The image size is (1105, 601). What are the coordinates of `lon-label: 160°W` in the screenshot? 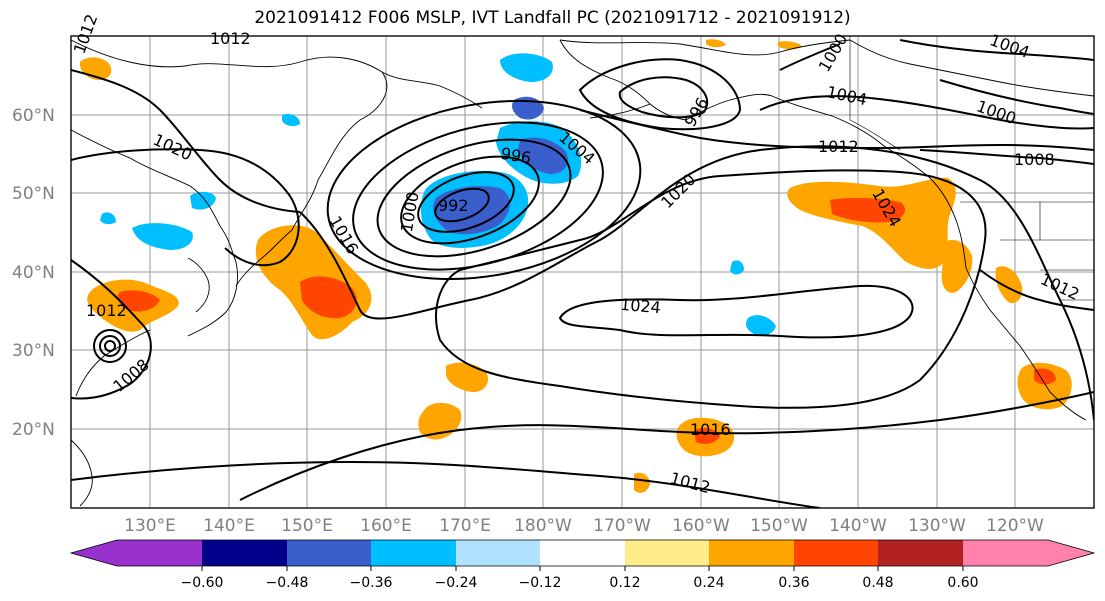 It's located at (701, 526).